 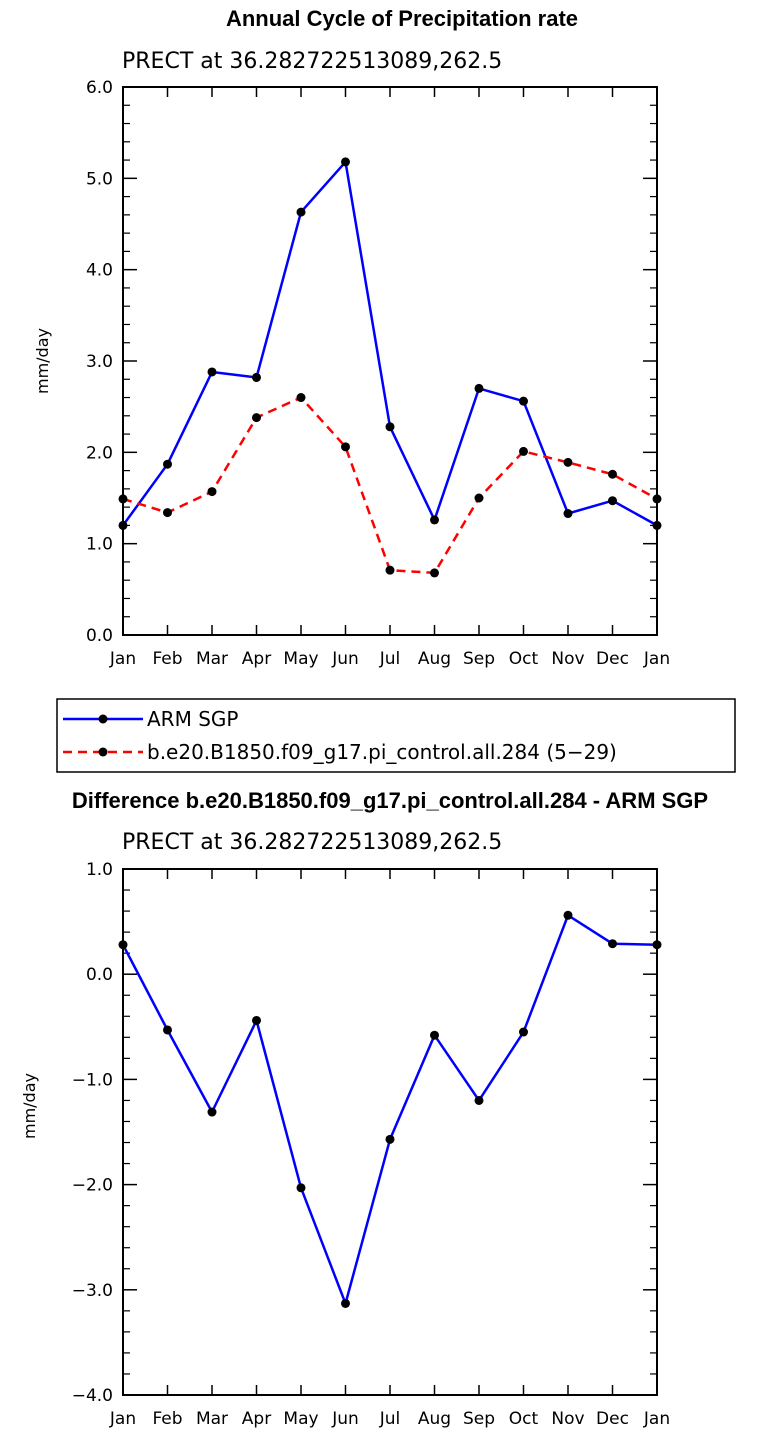 I want to click on chart1-x-tick-label: Nov, so click(x=567, y=659).